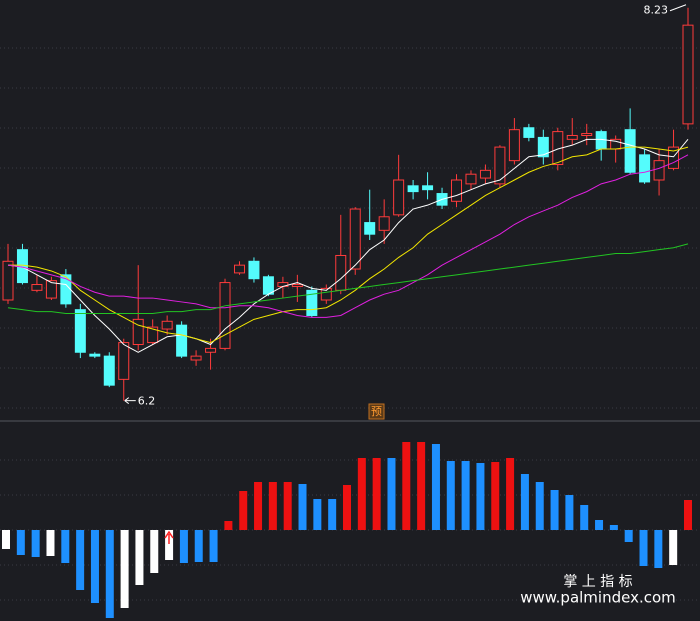  I want to click on watermark-url: www.palmindex.com, so click(598, 598).